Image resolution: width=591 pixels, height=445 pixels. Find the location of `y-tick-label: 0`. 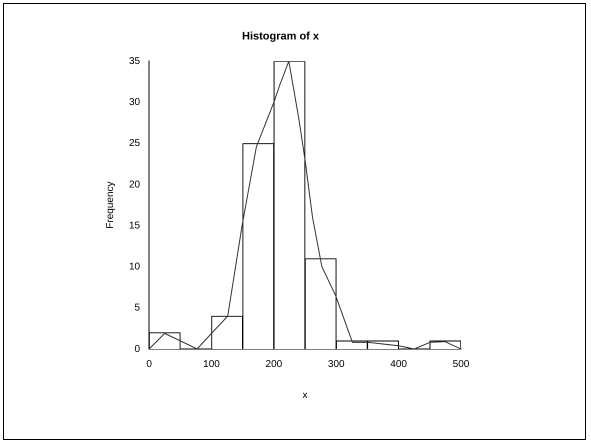

y-tick-label: 0 is located at coordinates (137, 349).